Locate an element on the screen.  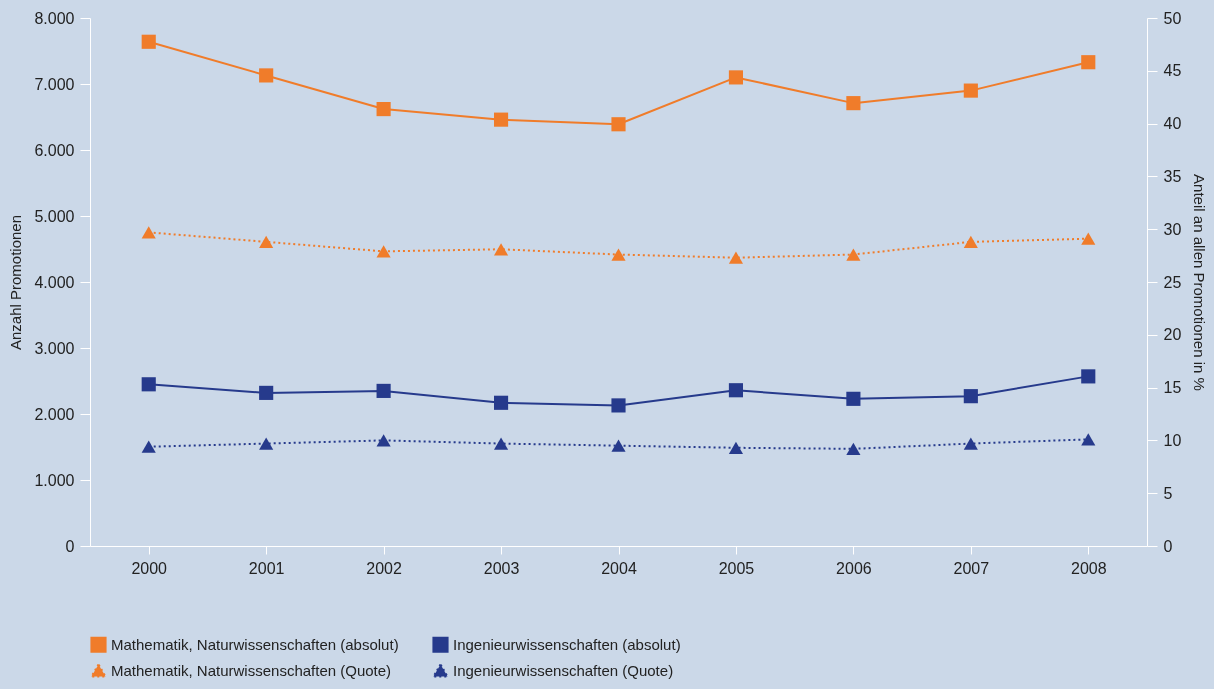
y2-tick-label: 30 is located at coordinates (1172, 229).